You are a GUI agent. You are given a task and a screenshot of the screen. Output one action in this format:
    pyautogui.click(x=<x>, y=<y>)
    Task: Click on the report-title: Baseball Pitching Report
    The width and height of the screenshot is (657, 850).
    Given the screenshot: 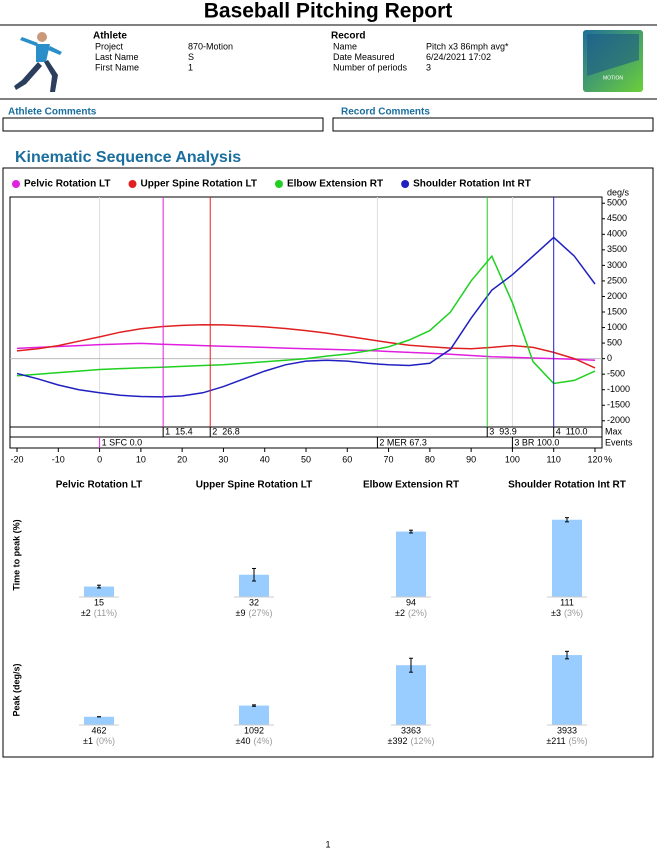 What is the action you would take?
    pyautogui.click(x=328, y=11)
    